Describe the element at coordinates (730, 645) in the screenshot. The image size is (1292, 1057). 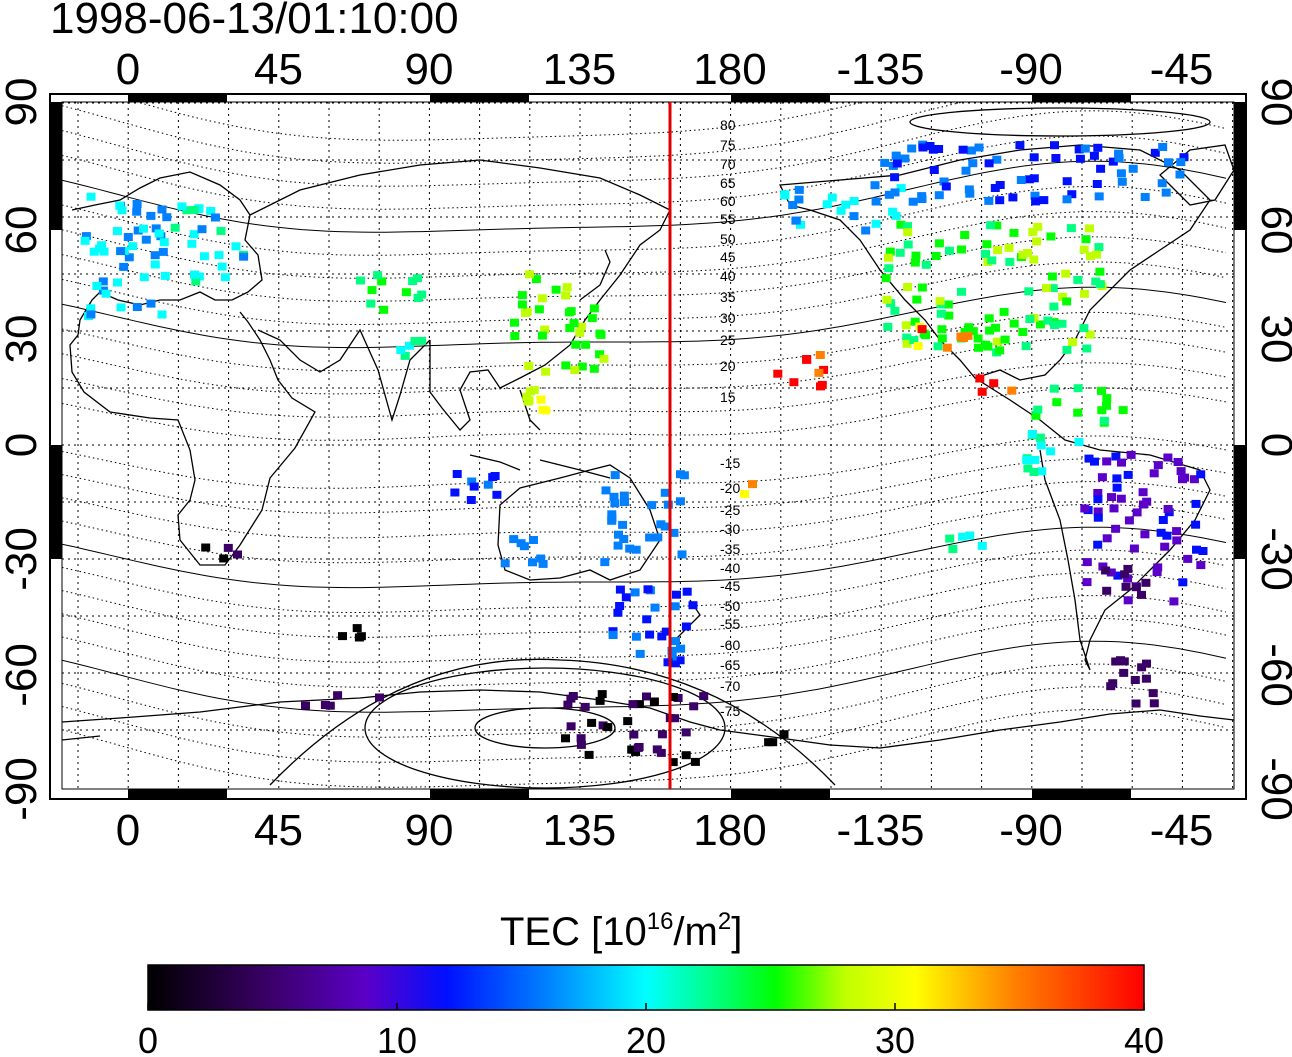
I see `dip-label: -60` at that location.